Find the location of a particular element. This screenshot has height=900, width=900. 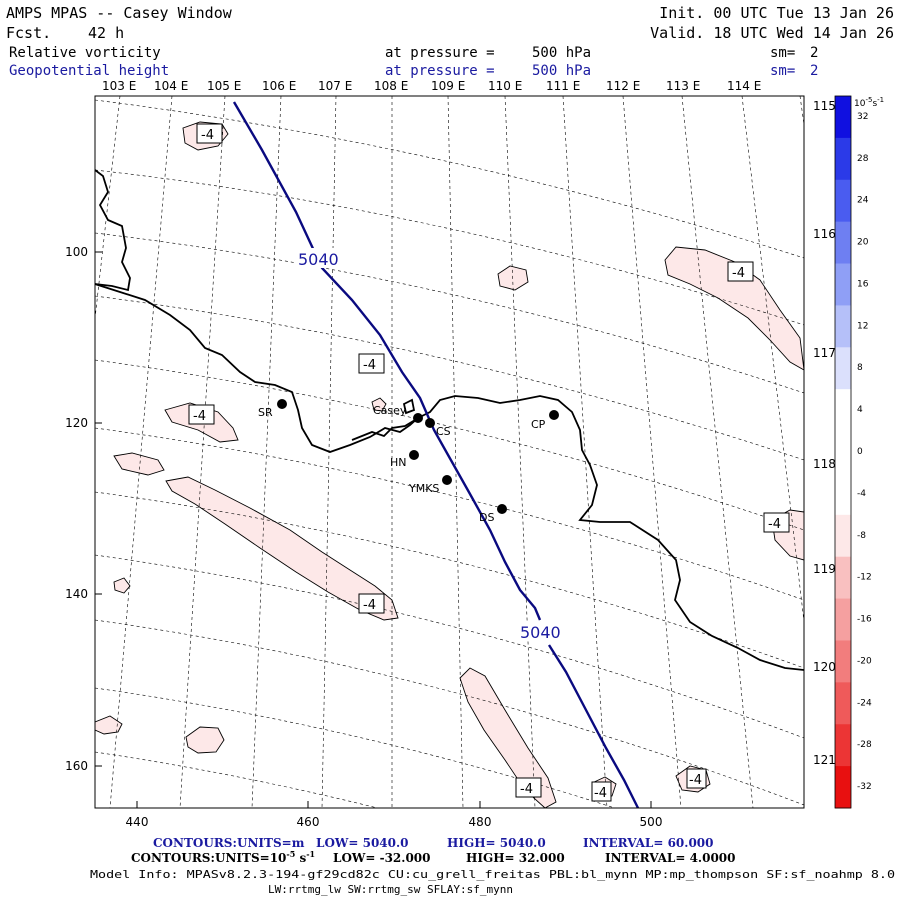

lon-top-label: 106 E is located at coordinates (279, 86).